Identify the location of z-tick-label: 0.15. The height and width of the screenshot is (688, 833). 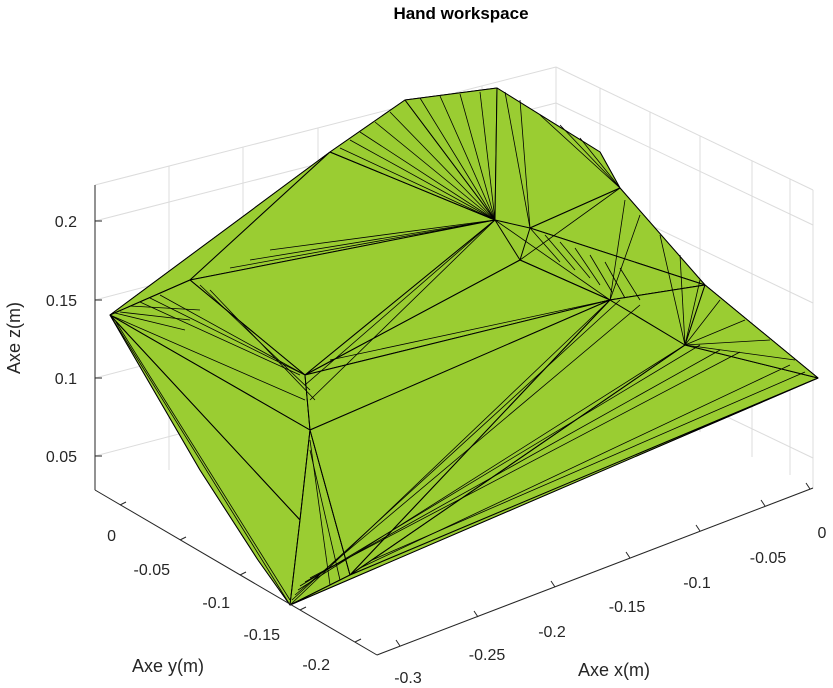
(61, 301).